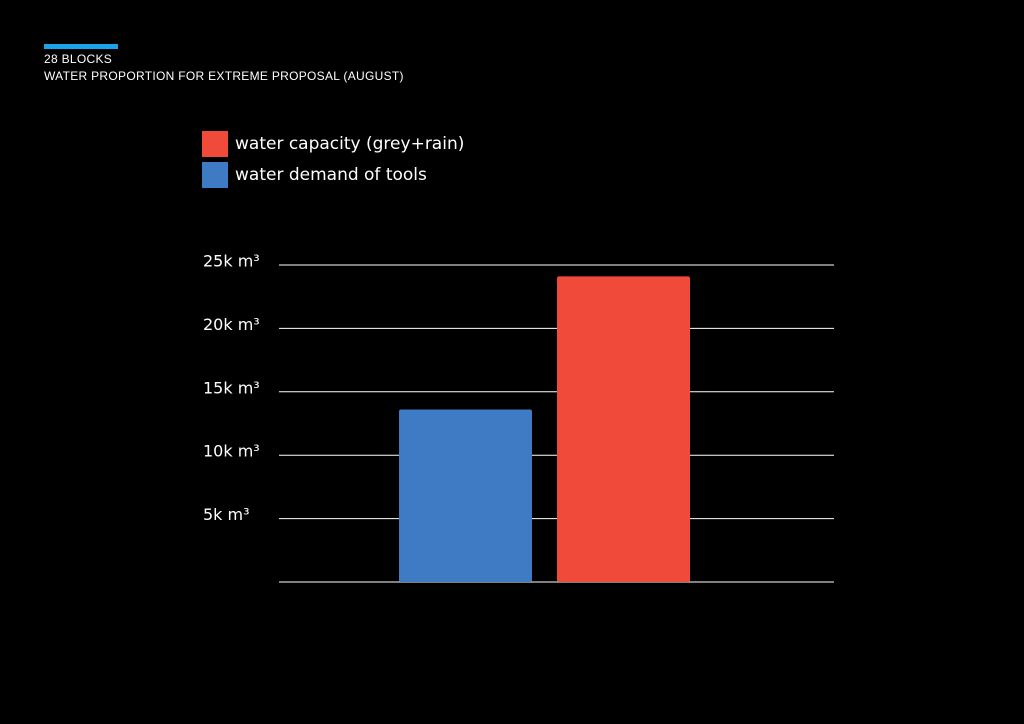 Image resolution: width=1024 pixels, height=724 pixels. What do you see at coordinates (231, 261) in the screenshot?
I see `y-tick-label: 25k m³` at bounding box center [231, 261].